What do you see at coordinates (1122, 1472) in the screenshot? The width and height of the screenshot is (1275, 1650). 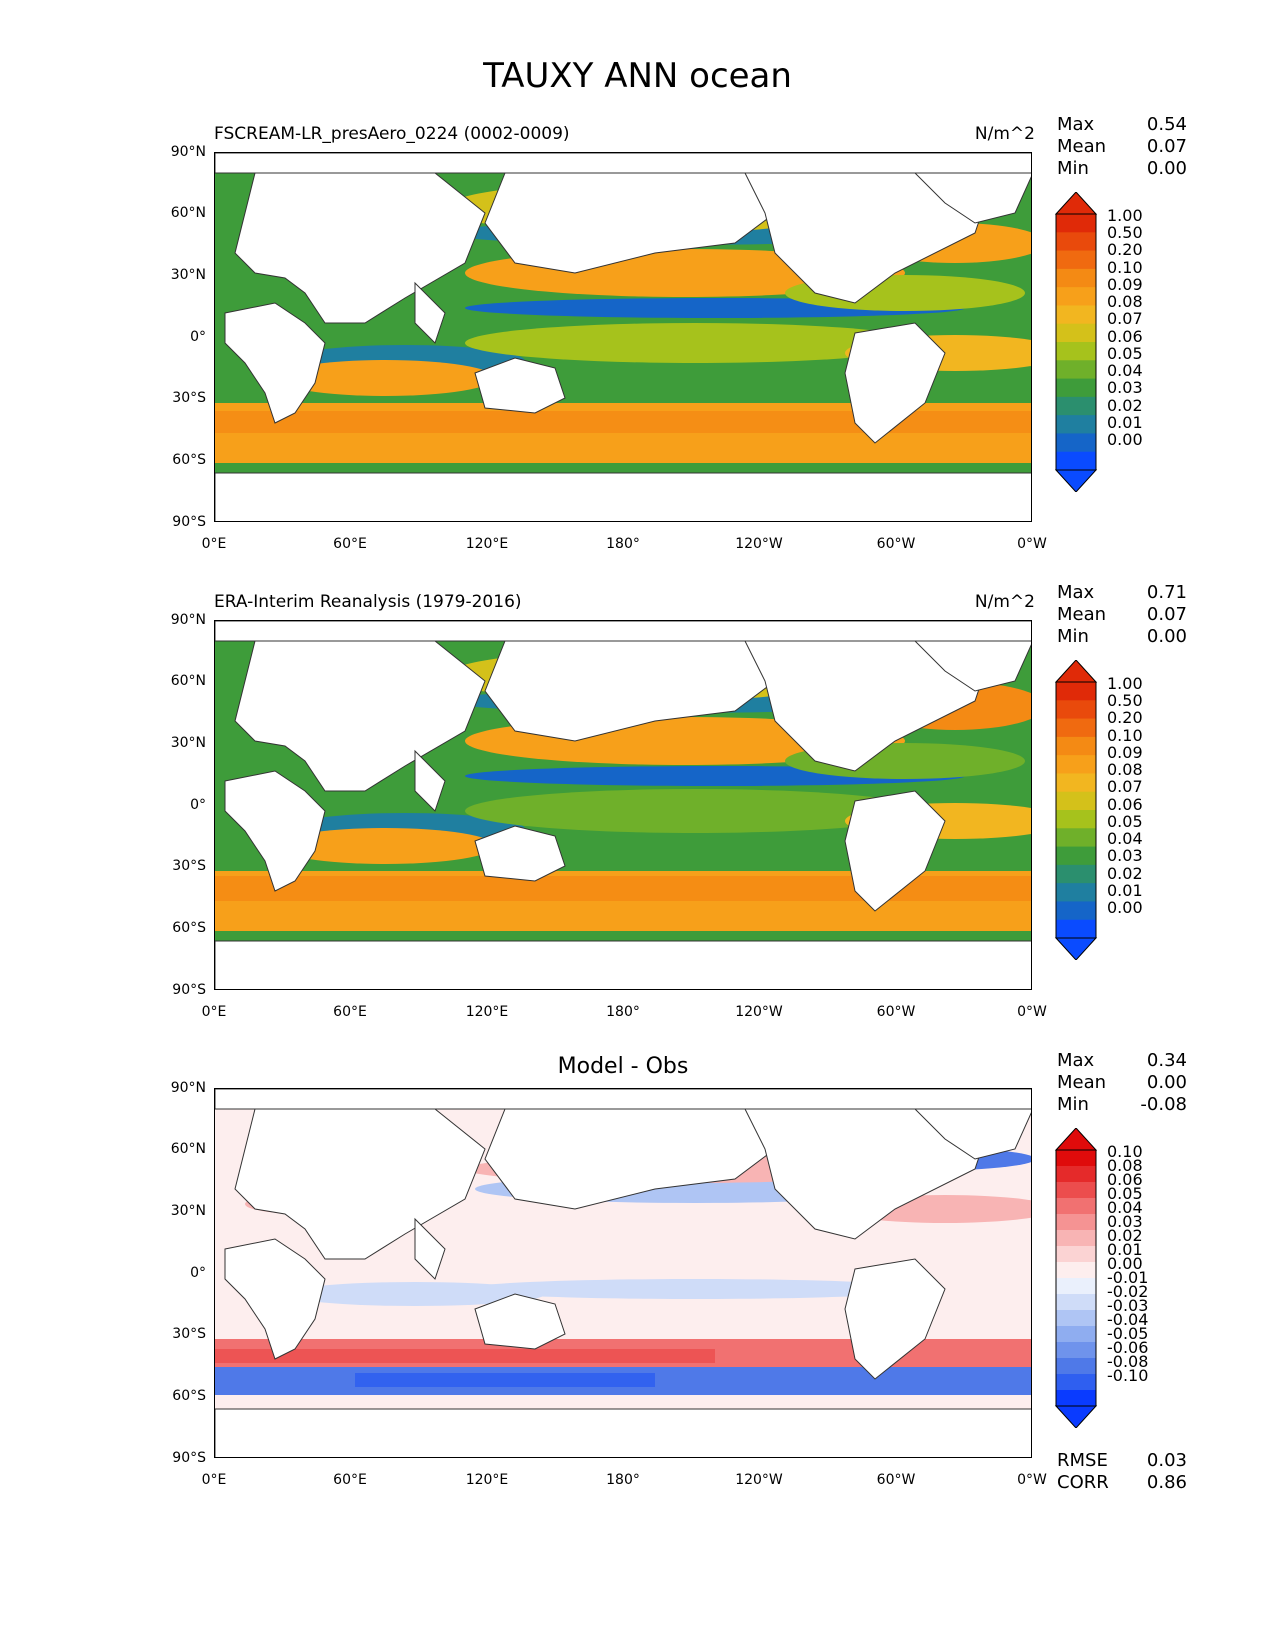 I see `rmse-corr-block: RMSE 0.03 CORR 0.86` at bounding box center [1122, 1472].